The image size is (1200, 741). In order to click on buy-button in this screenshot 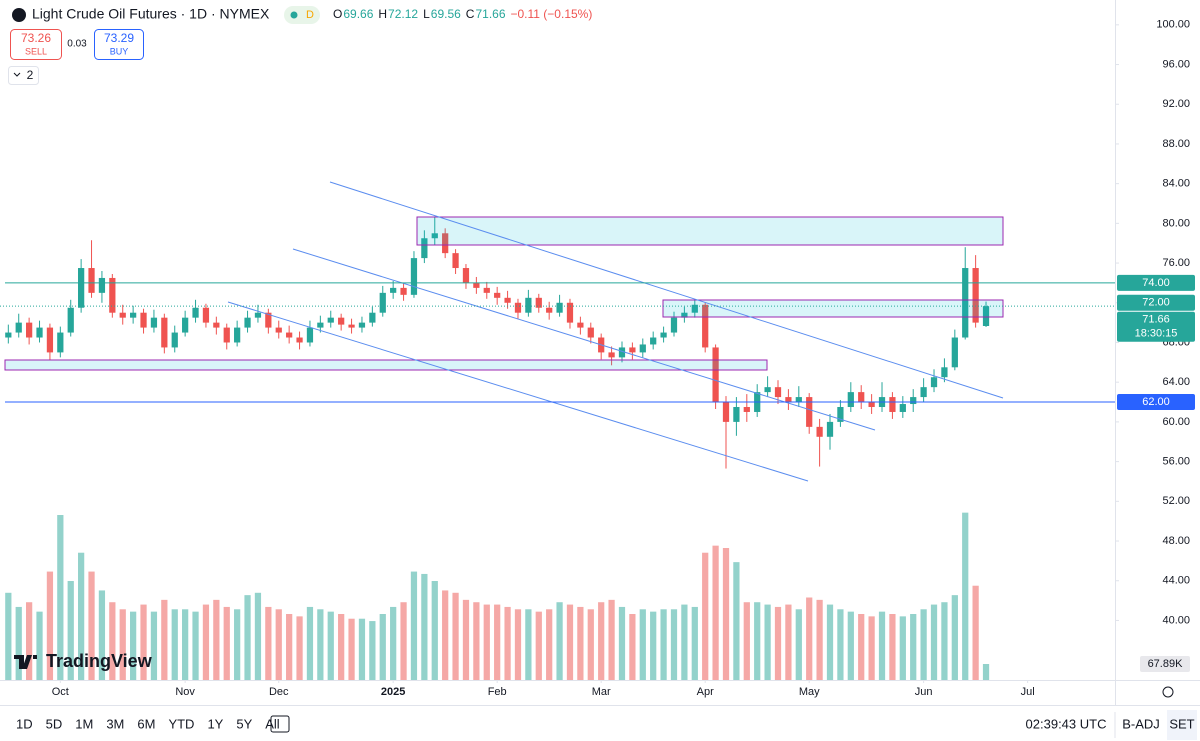, I will do `click(119, 44)`.